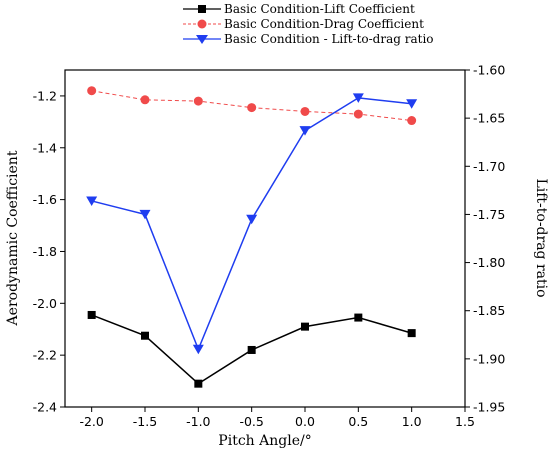 The width and height of the screenshot is (550, 453). I want to click on y-right-tick-label: -1.95, so click(489, 407).